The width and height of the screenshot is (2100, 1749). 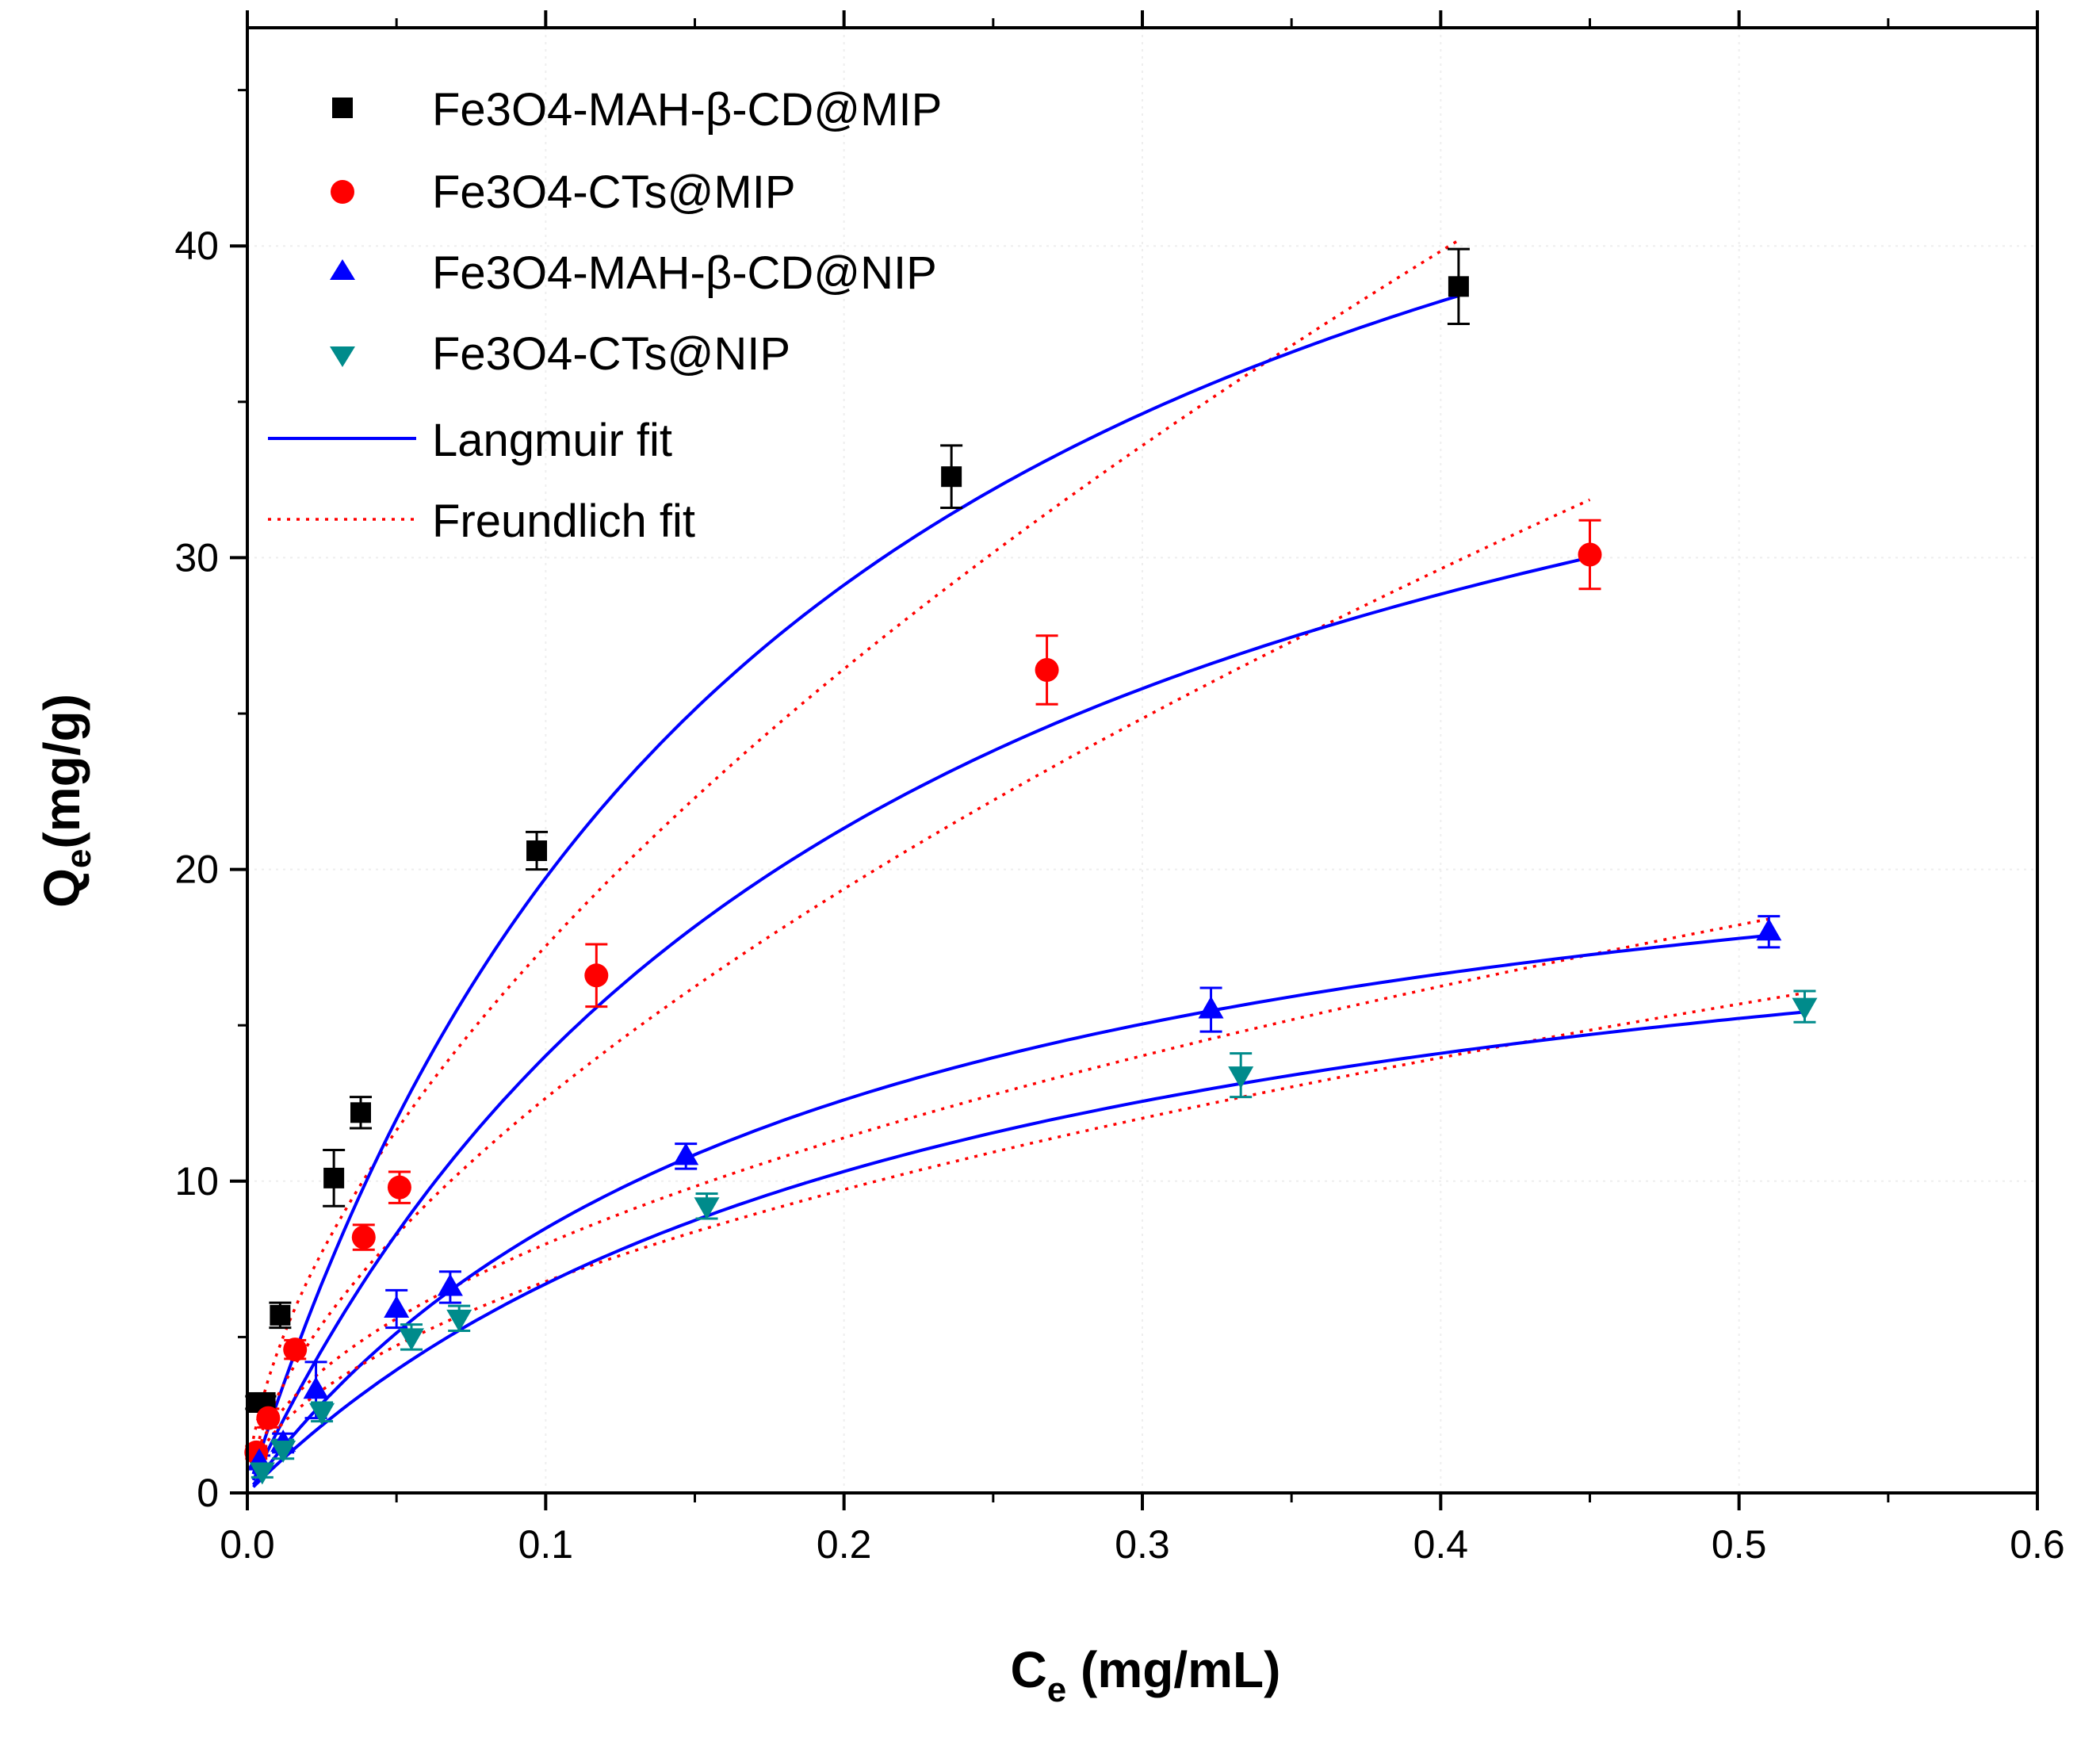 I want to click on legend-label-3: Fe3O4-CTs@NIP, so click(x=611, y=354).